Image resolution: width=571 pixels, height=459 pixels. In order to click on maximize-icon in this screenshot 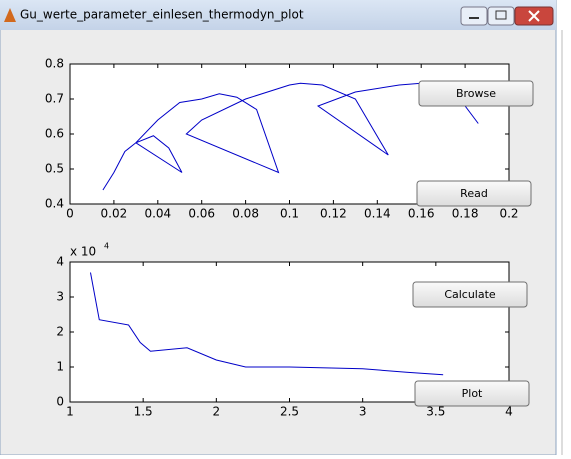, I will do `click(501, 15)`.